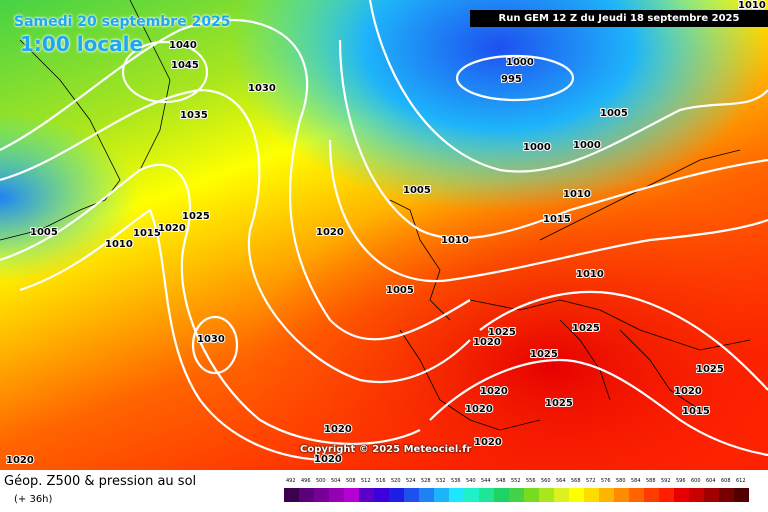 The width and height of the screenshot is (768, 512). What do you see at coordinates (82, 44) in the screenshot?
I see `map-time-title: 1:00 locale` at bounding box center [82, 44].